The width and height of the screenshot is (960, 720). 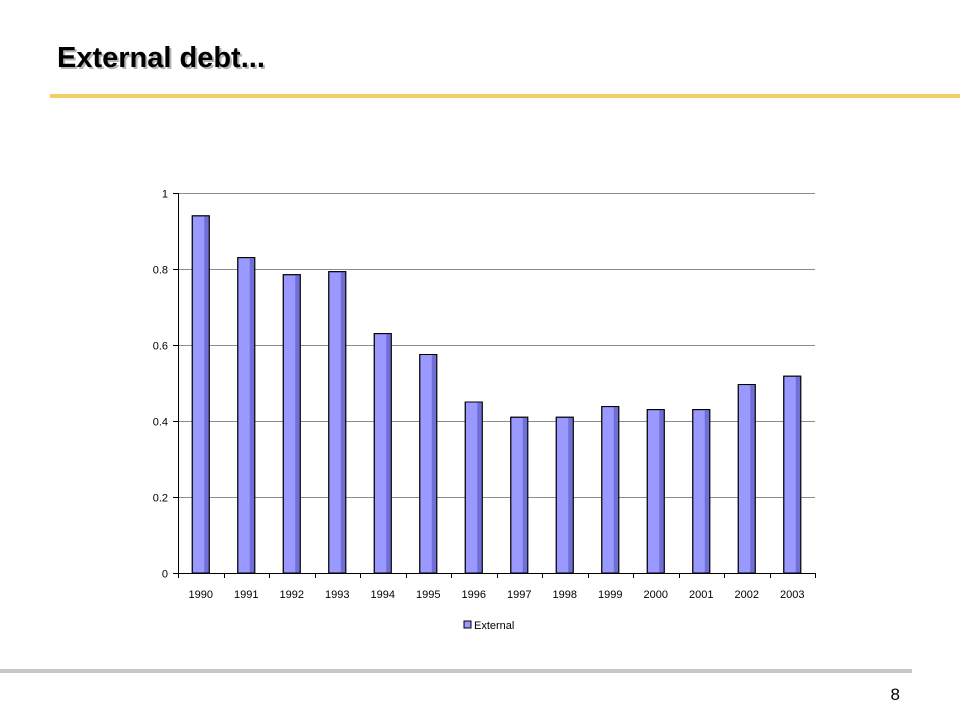 What do you see at coordinates (292, 595) in the screenshot?
I see `x-tick-label: 1992` at bounding box center [292, 595].